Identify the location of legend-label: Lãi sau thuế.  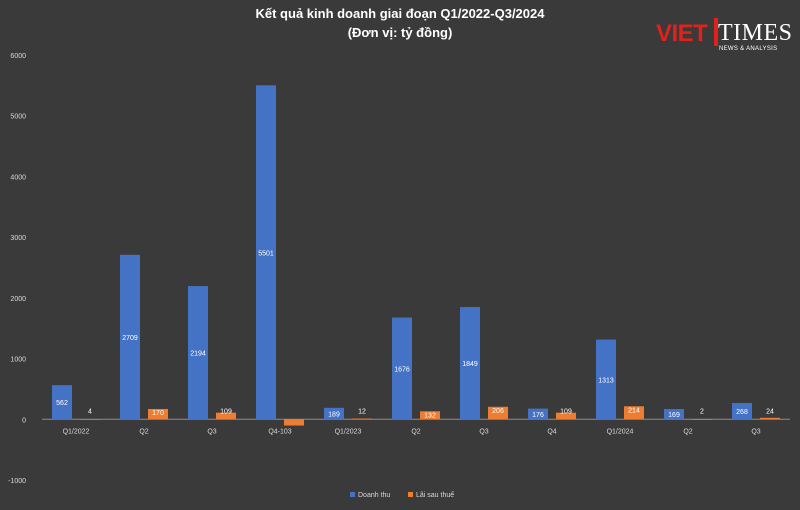
(435, 494).